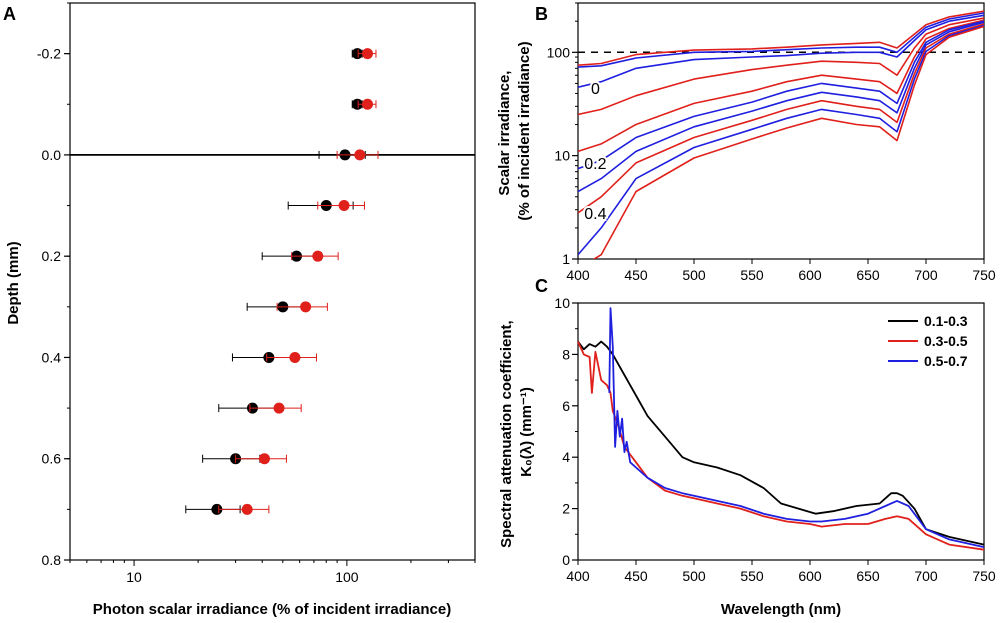 Image resolution: width=1000 pixels, height=623 pixels. I want to click on panel-c-y-tick-label: 6, so click(566, 406).